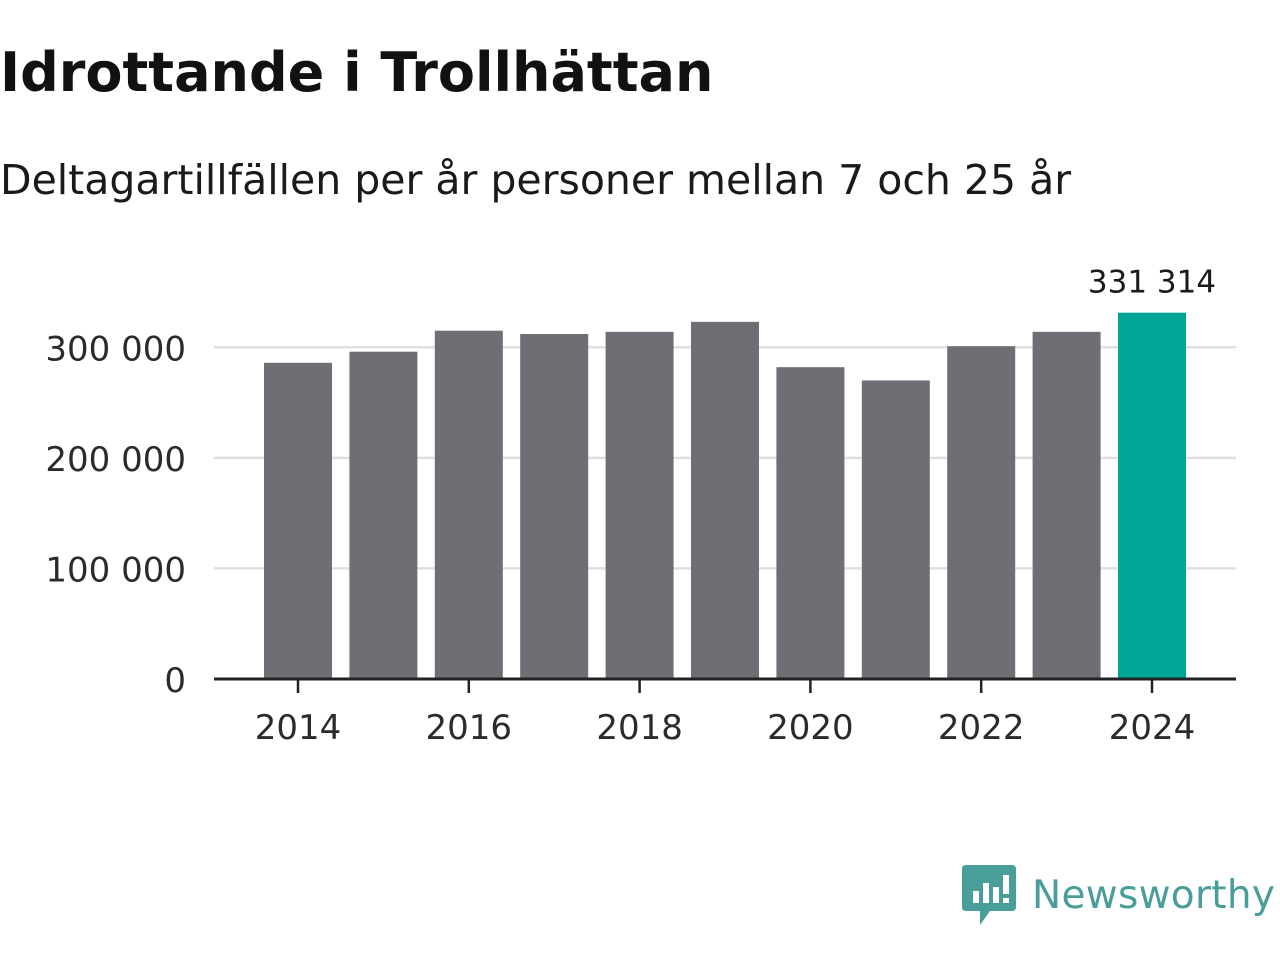  What do you see at coordinates (175, 681) in the screenshot?
I see `y-tick-label: 0` at bounding box center [175, 681].